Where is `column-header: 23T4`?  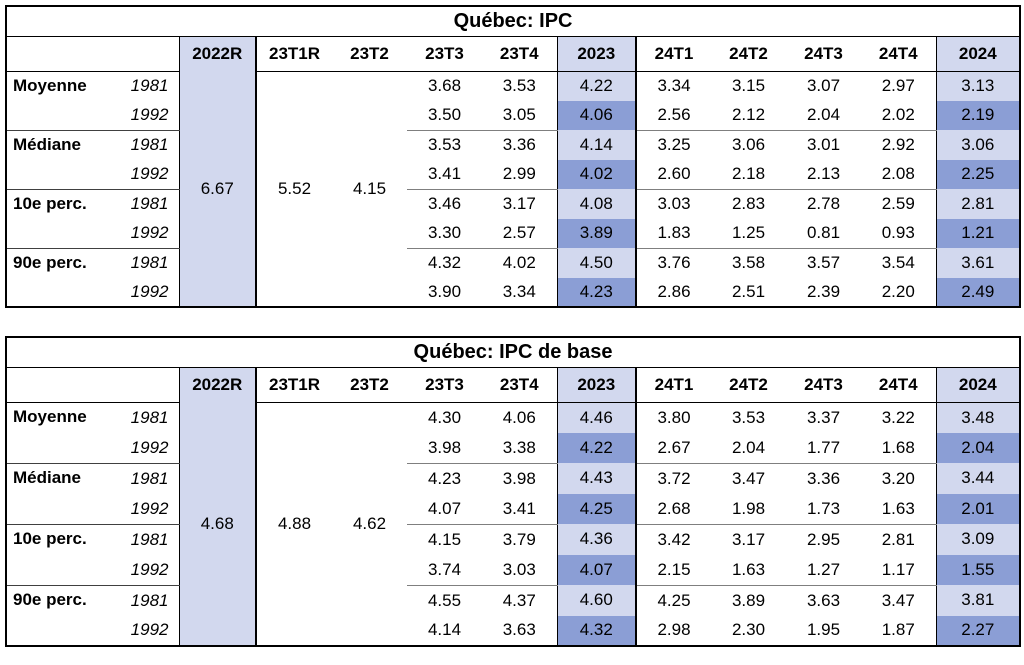 column-header: 23T4 is located at coordinates (520, 385).